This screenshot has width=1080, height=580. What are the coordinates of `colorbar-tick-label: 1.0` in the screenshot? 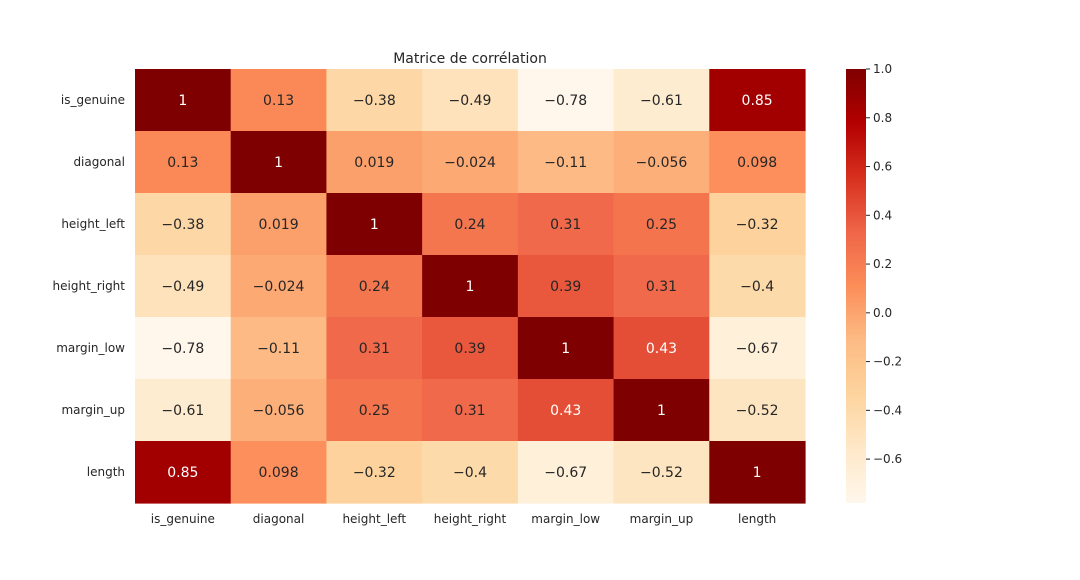 It's located at (882, 69).